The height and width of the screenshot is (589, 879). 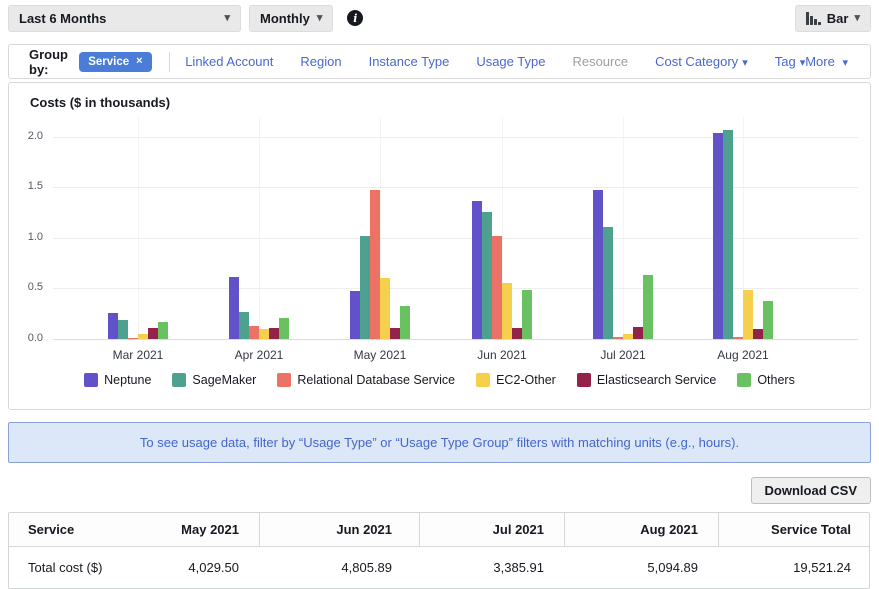 I want to click on table-header-cell: Aug 2021, so click(x=641, y=529).